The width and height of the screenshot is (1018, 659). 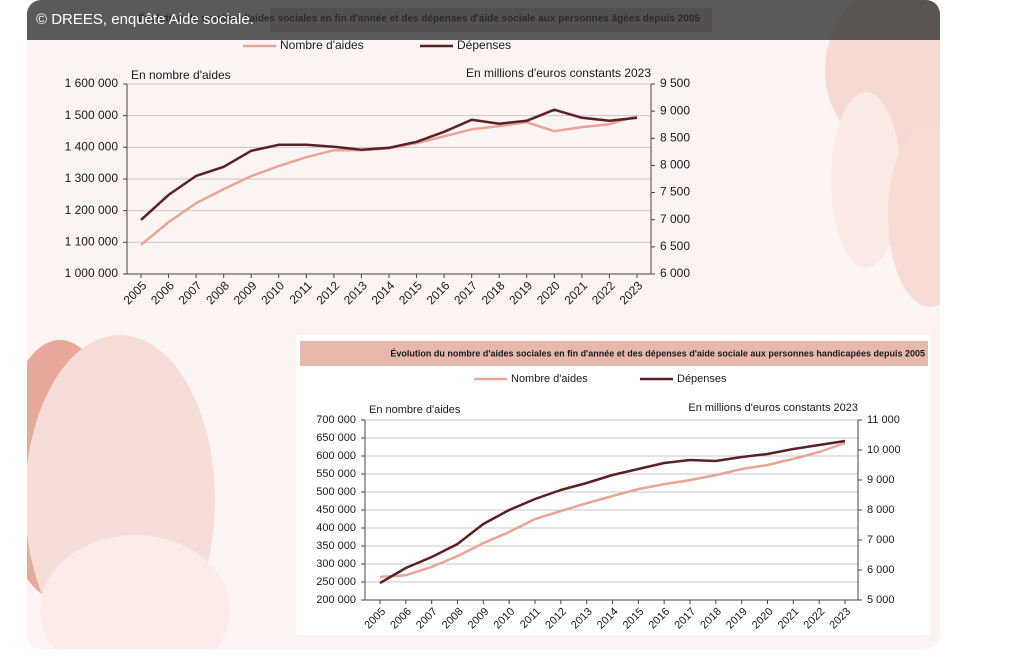 What do you see at coordinates (336, 456) in the screenshot?
I see `y-tick-label: 600 000` at bounding box center [336, 456].